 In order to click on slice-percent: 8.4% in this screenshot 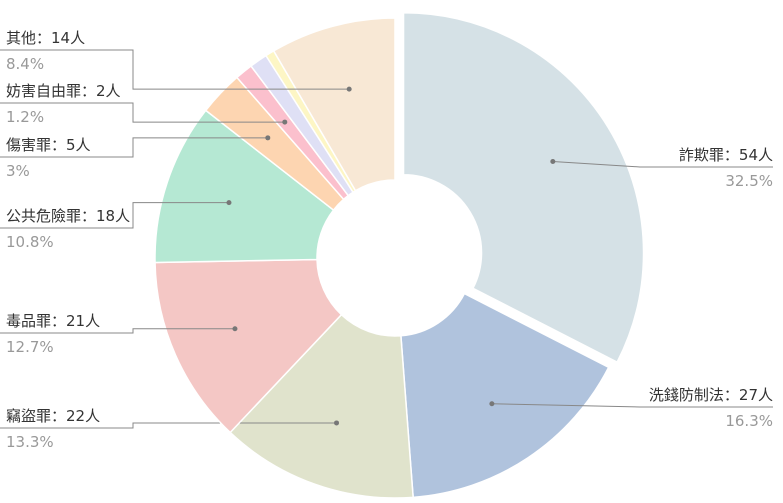, I will do `click(25, 64)`.